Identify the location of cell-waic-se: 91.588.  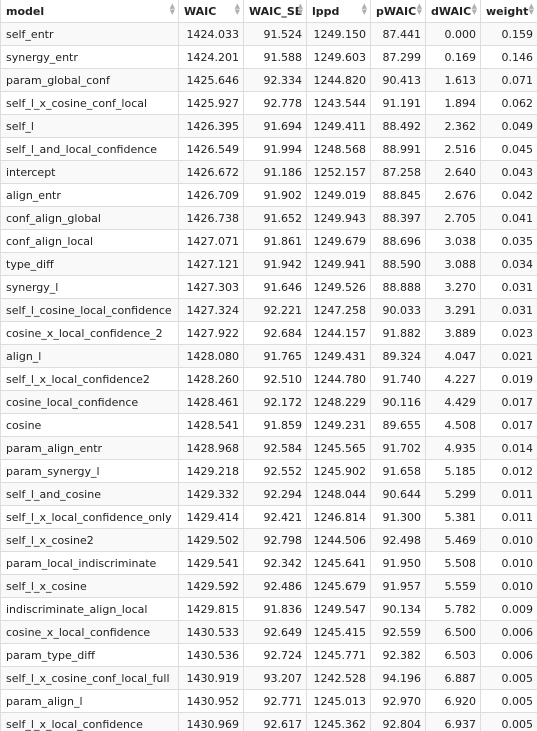
(275, 57).